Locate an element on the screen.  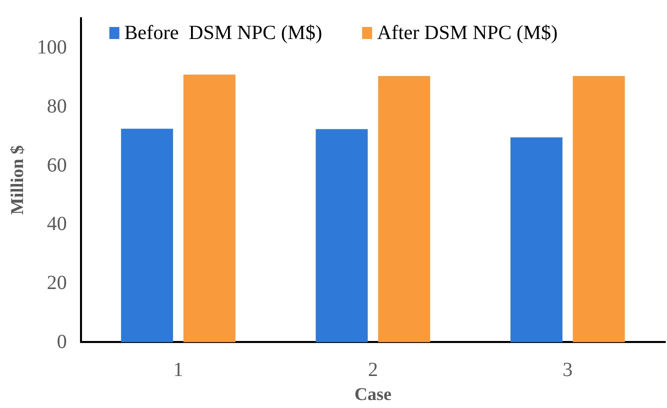
x-axis-title: Case is located at coordinates (373, 394).